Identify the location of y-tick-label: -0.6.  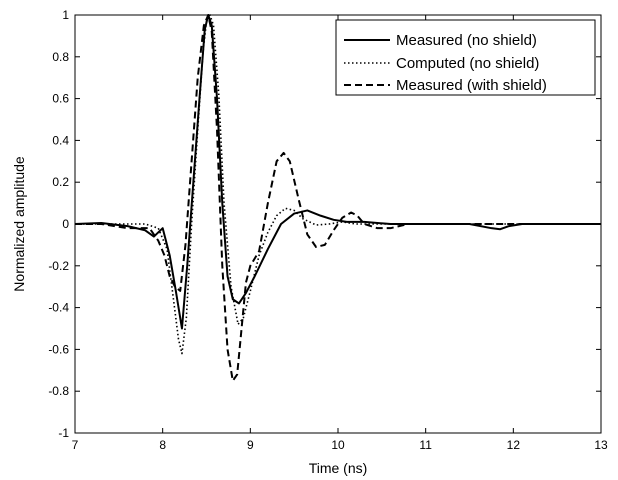
(58, 349).